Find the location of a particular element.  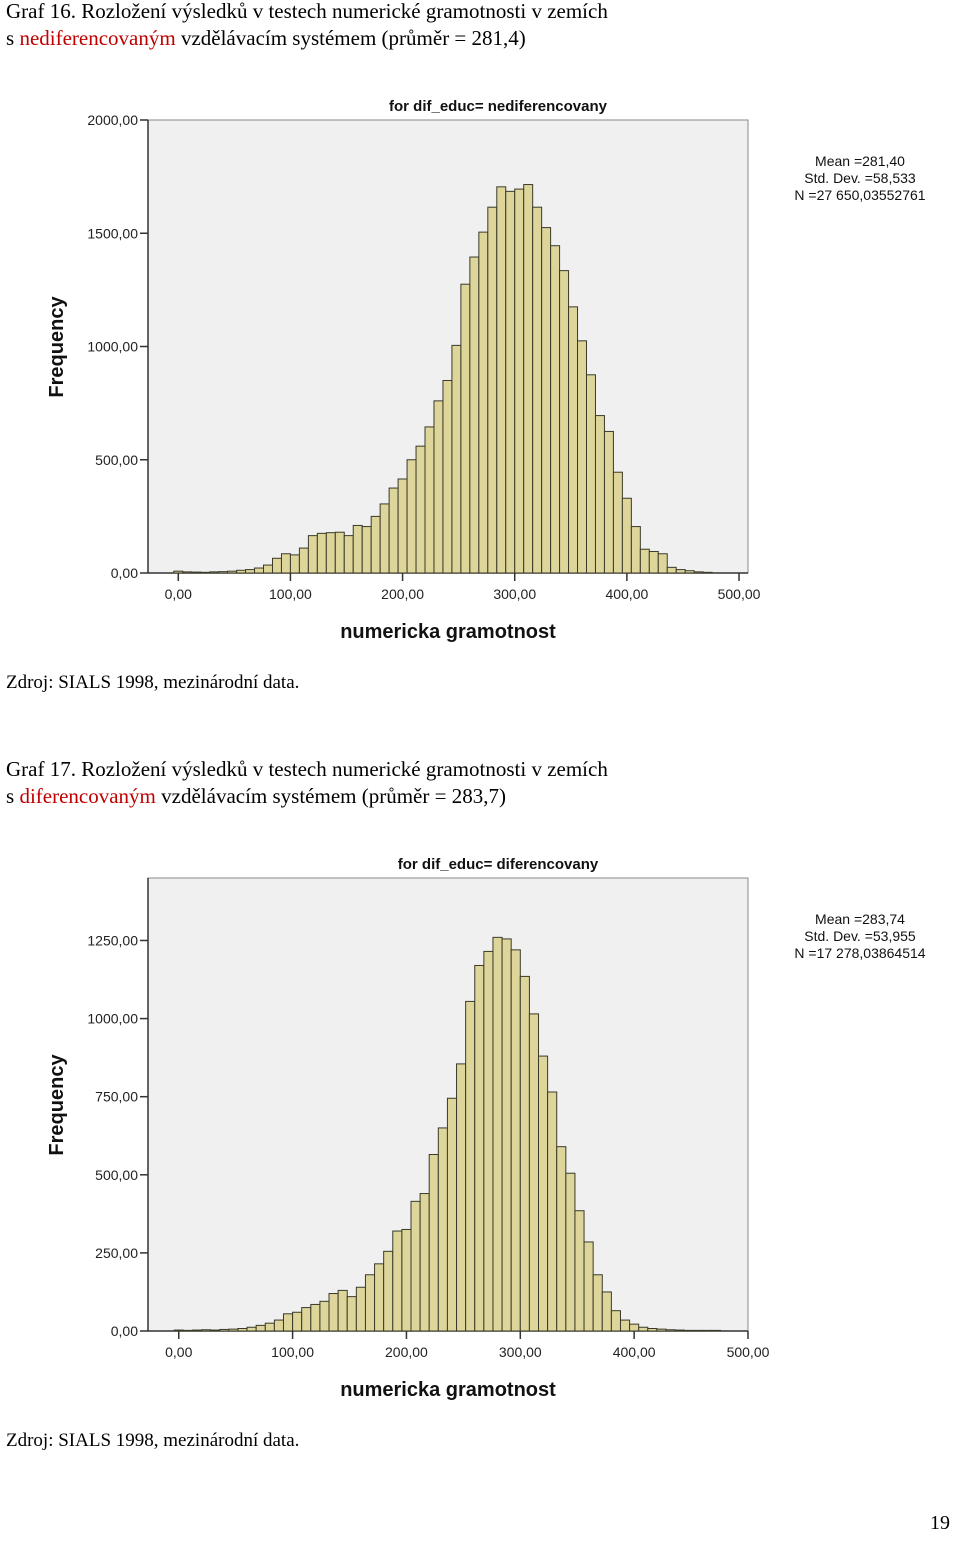

x-tick-label: 200,00 is located at coordinates (402, 594).